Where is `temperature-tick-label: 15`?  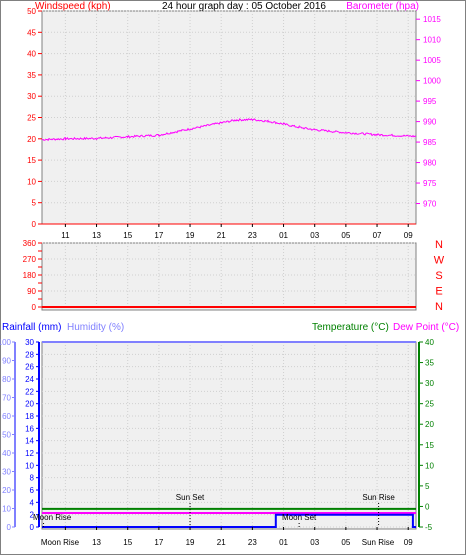 temperature-tick-label: 15 is located at coordinates (429, 445).